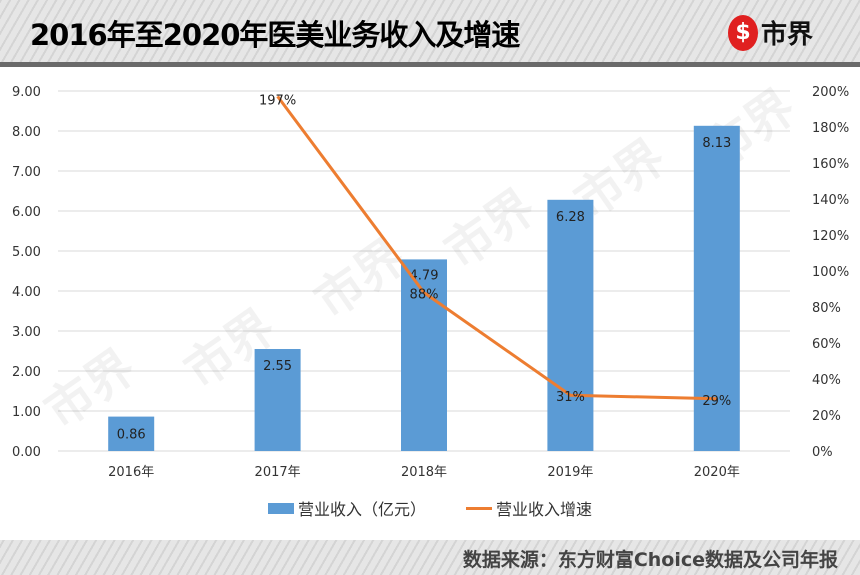 This screenshot has height=575, width=860. I want to click on bar-data-label: 2.55, so click(277, 366).